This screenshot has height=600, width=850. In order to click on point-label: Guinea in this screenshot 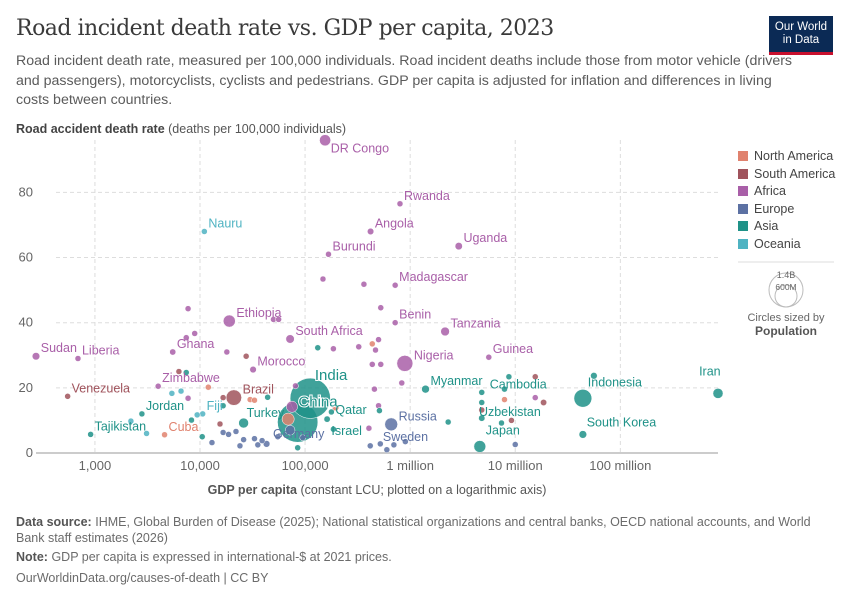, I will do `click(513, 349)`.